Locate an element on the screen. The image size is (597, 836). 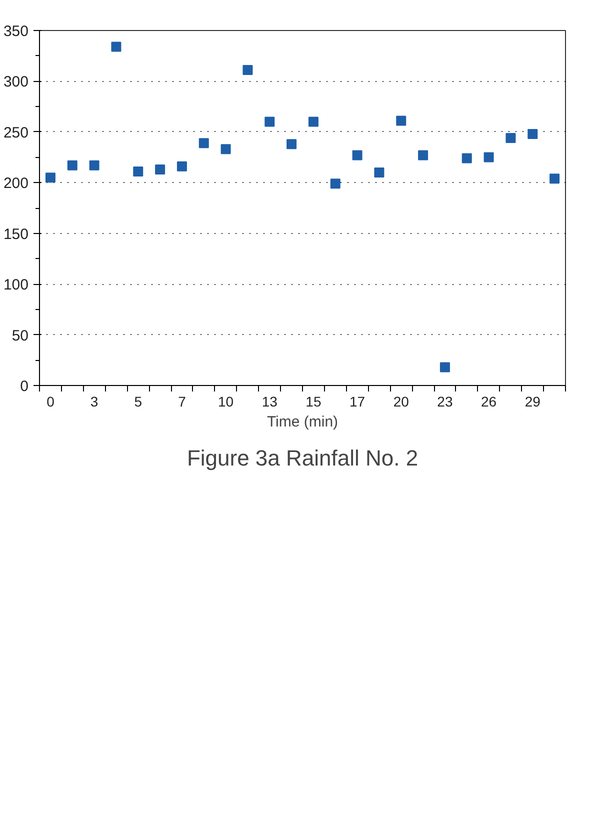
y-tick-label: 350 is located at coordinates (16, 31).